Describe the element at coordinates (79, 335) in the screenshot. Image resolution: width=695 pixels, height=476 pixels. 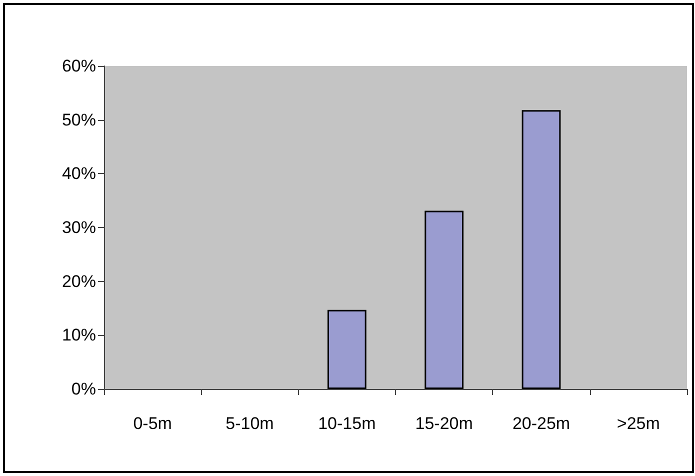
I see `y-tick-label: 10%` at that location.